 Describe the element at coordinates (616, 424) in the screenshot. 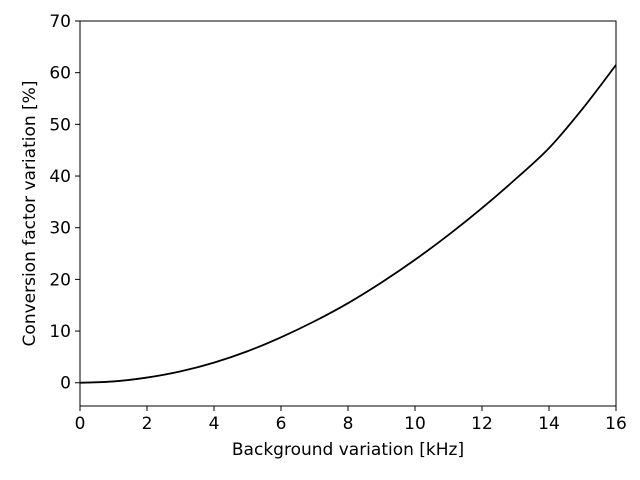

I see `x-tick-label: 16` at that location.